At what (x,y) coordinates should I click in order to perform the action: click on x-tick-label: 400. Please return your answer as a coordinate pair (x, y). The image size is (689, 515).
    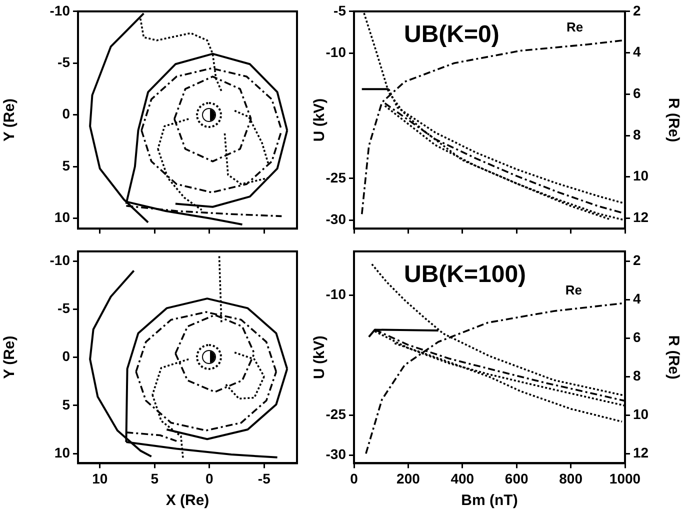
    Looking at the image, I should click on (462, 478).